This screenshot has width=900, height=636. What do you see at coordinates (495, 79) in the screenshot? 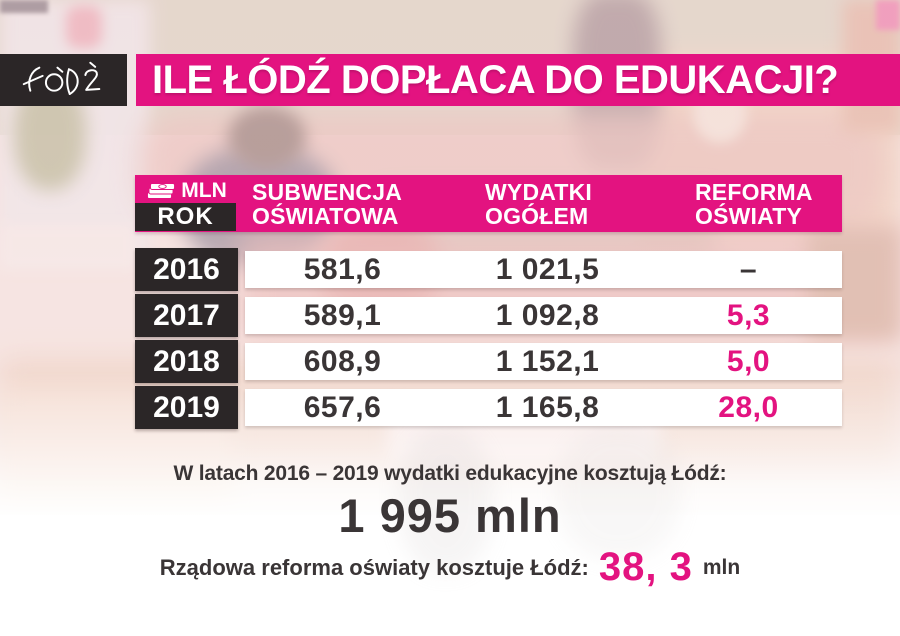
I see `page-title: ILE ŁÓDŹ DOPŁACA DO EDUKACJI?` at bounding box center [495, 79].